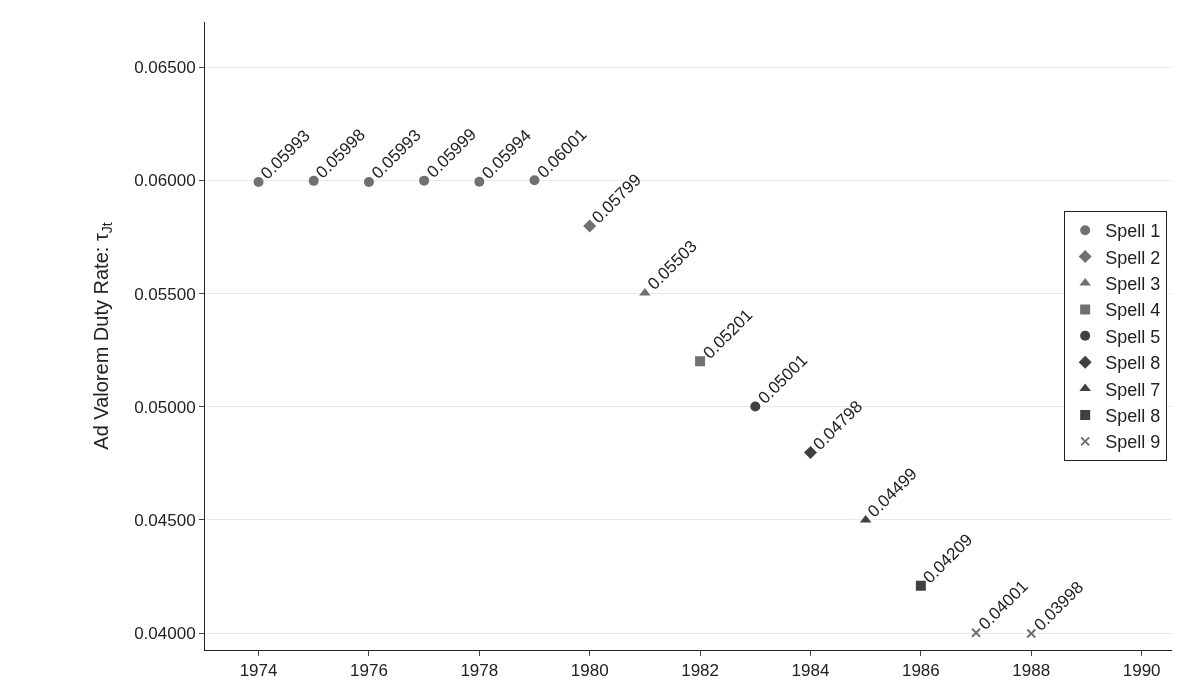  What do you see at coordinates (810, 671) in the screenshot?
I see `x-tick-label: 1984` at bounding box center [810, 671].